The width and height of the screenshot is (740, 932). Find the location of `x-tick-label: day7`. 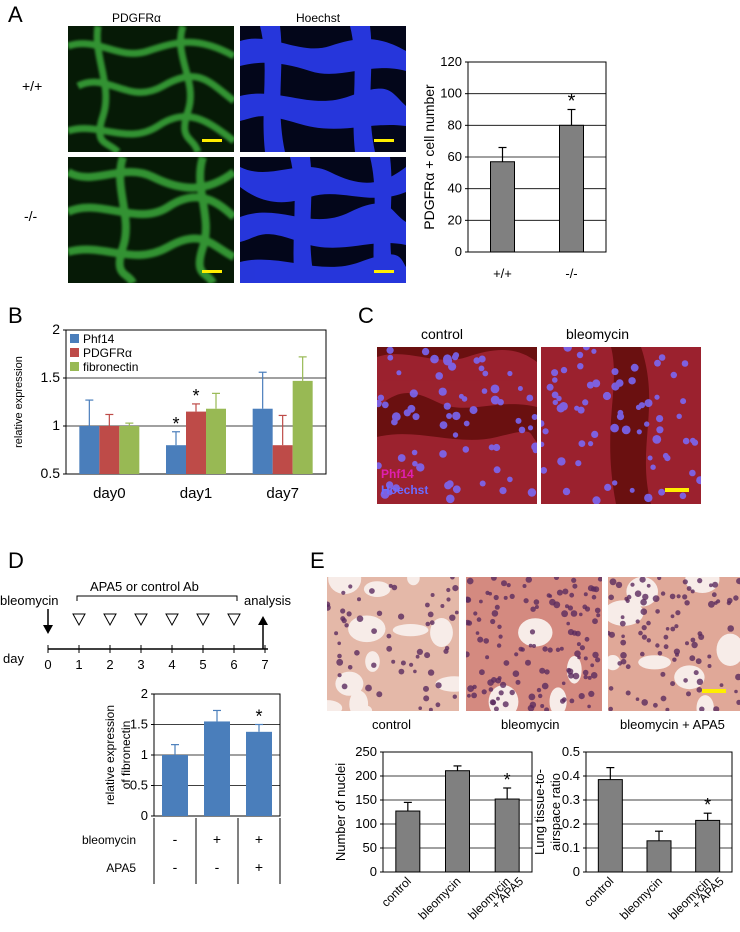

x-tick-label: day7 is located at coordinates (282, 493).